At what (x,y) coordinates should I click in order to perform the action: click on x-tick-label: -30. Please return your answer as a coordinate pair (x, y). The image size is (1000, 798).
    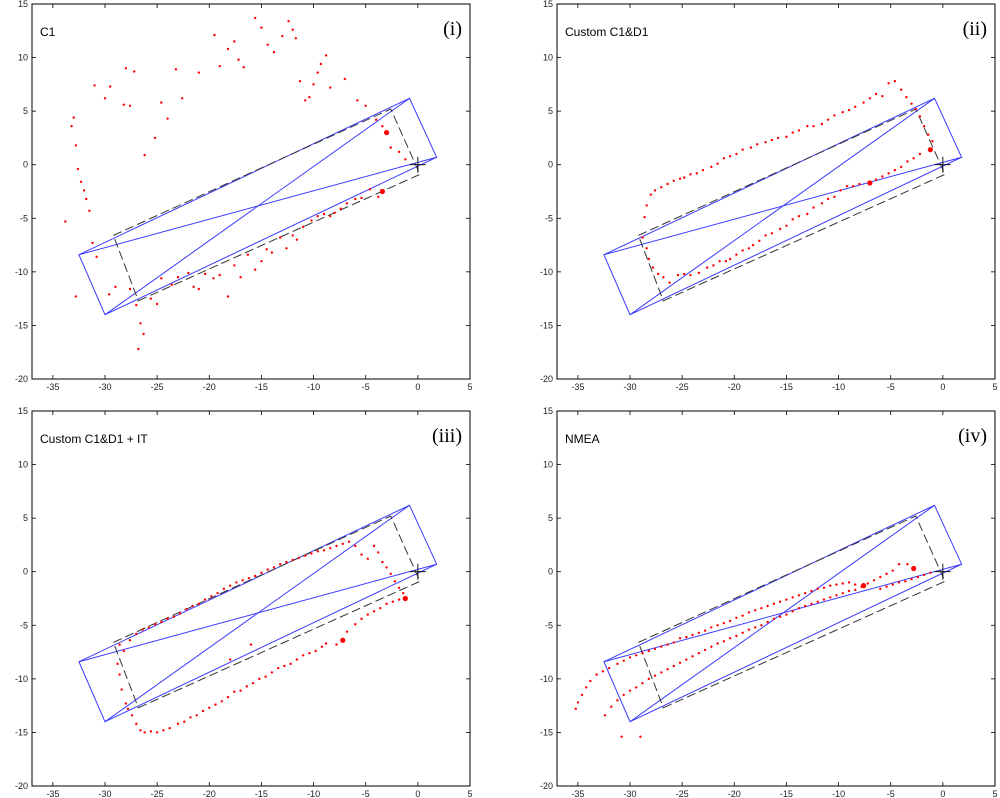
    Looking at the image, I should click on (629, 387).